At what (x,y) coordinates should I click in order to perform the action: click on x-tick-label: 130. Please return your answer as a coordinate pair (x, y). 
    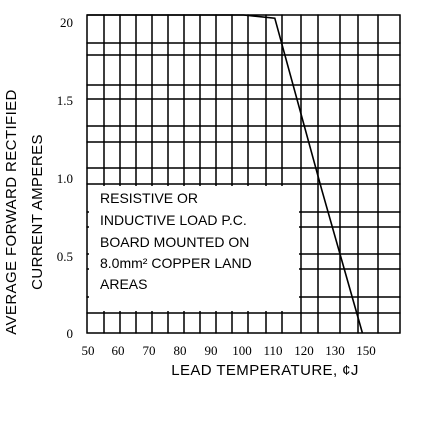
    Looking at the image, I should click on (335, 350).